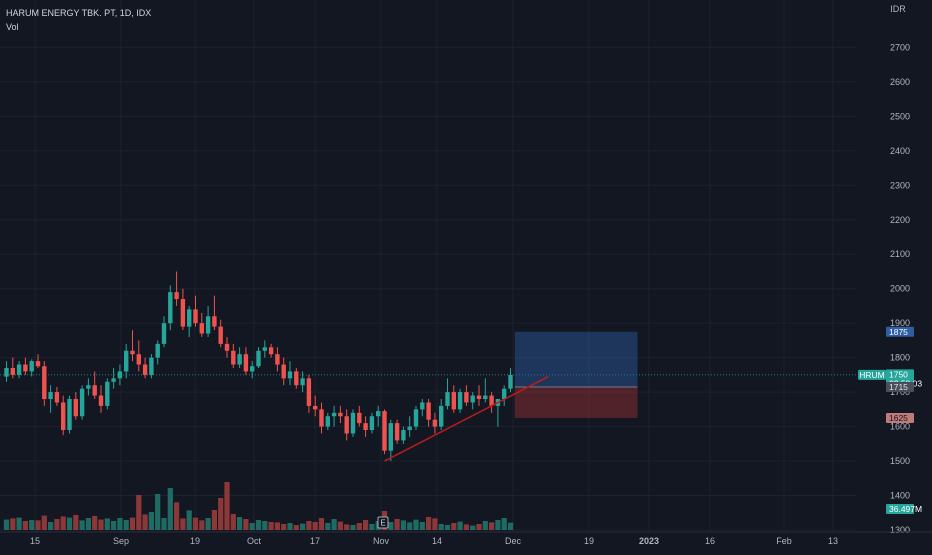  Describe the element at coordinates (900, 151) in the screenshot. I see `price-tick-label: 2400` at that location.